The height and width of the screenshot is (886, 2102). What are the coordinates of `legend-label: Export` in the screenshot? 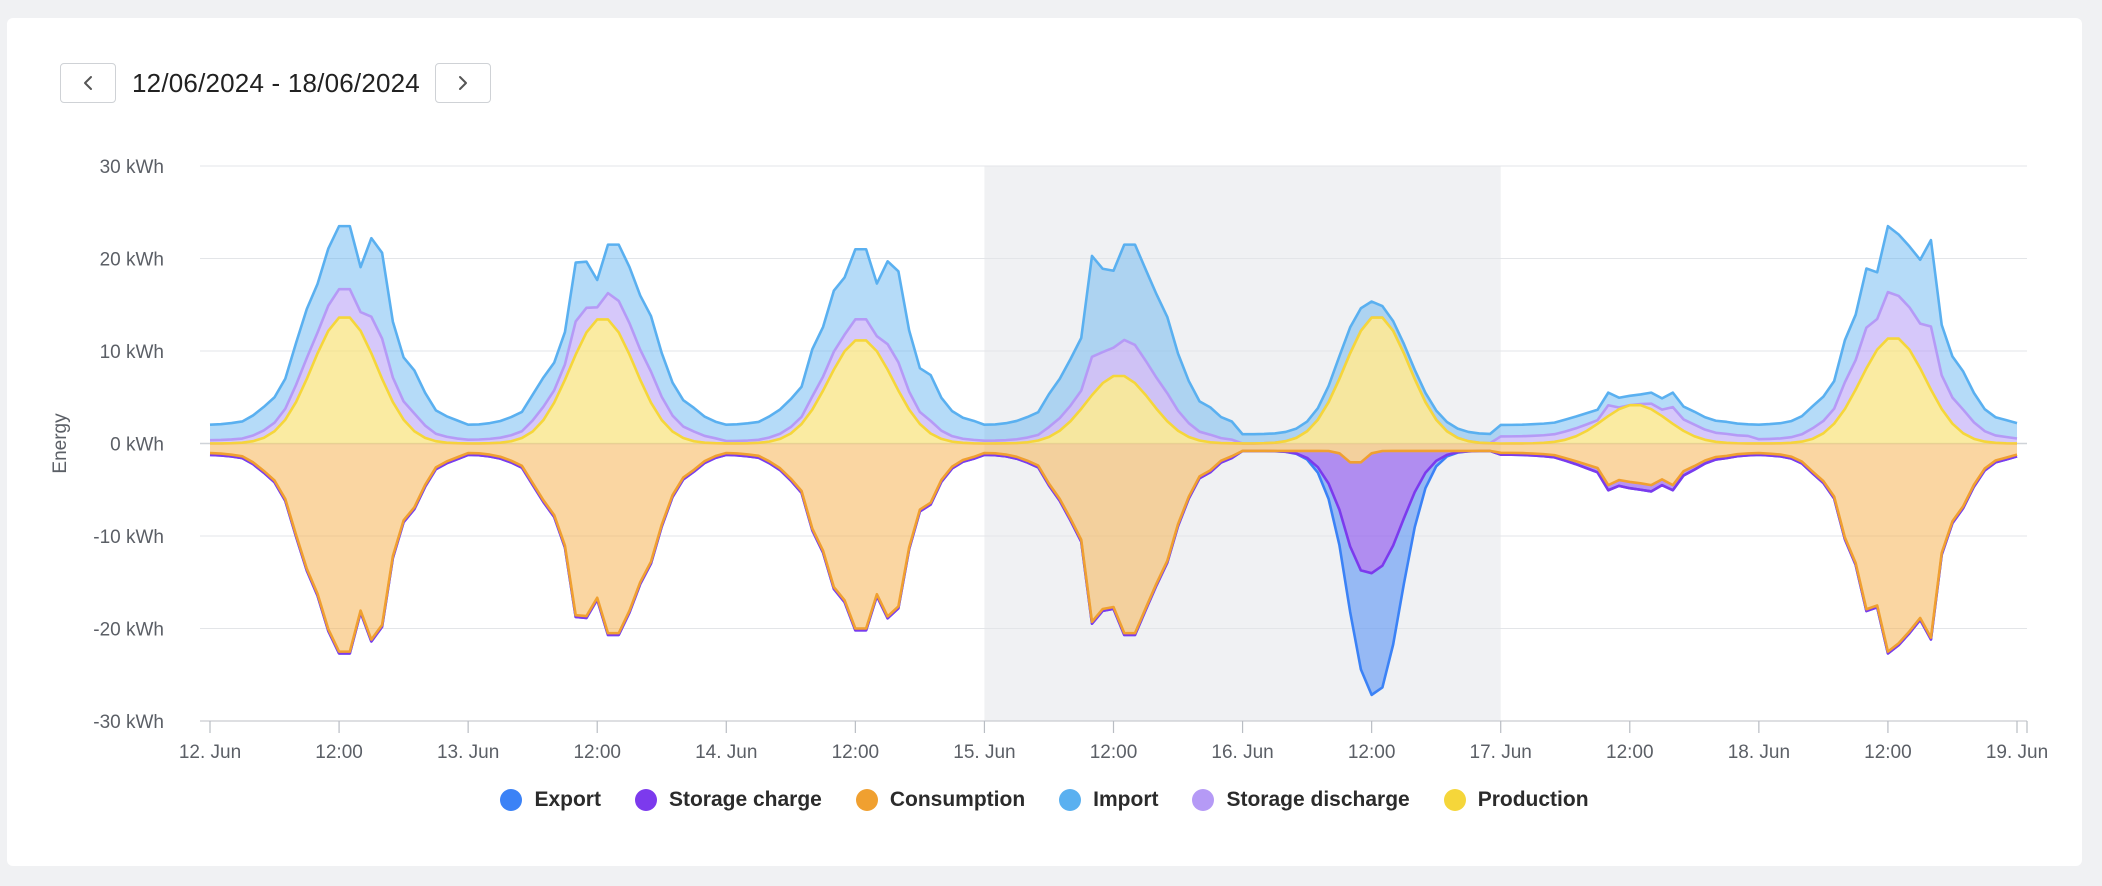 It's located at (567, 799).